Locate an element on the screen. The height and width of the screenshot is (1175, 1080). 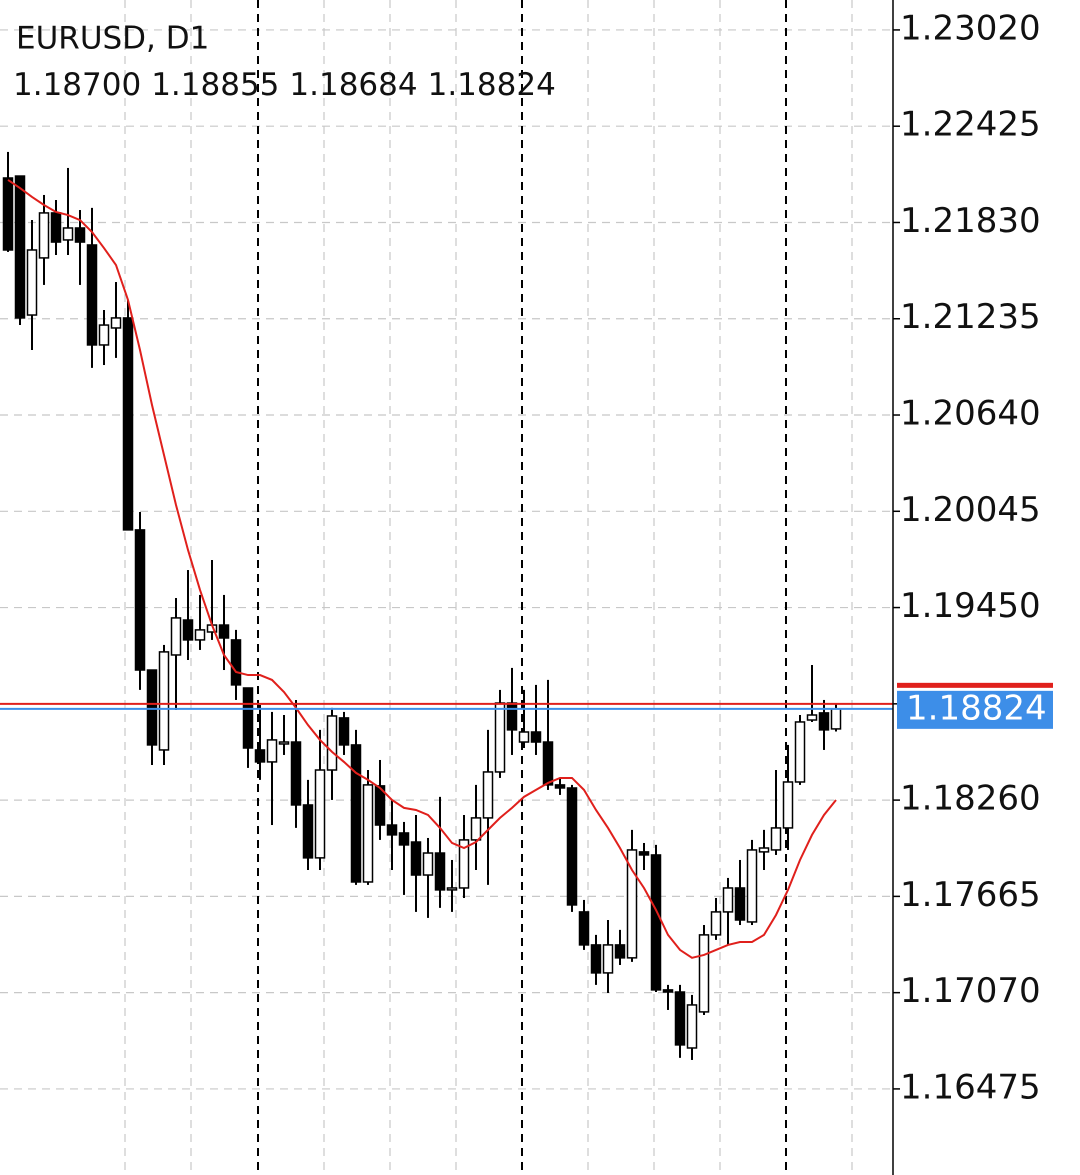
bid-tag is located at coordinates (975, 709).